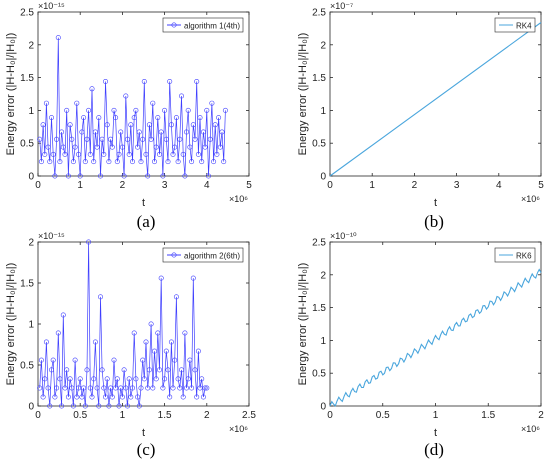 The height and width of the screenshot is (464, 550). What do you see at coordinates (31, 111) in the screenshot?
I see `y-tick-label: 1` at bounding box center [31, 111].